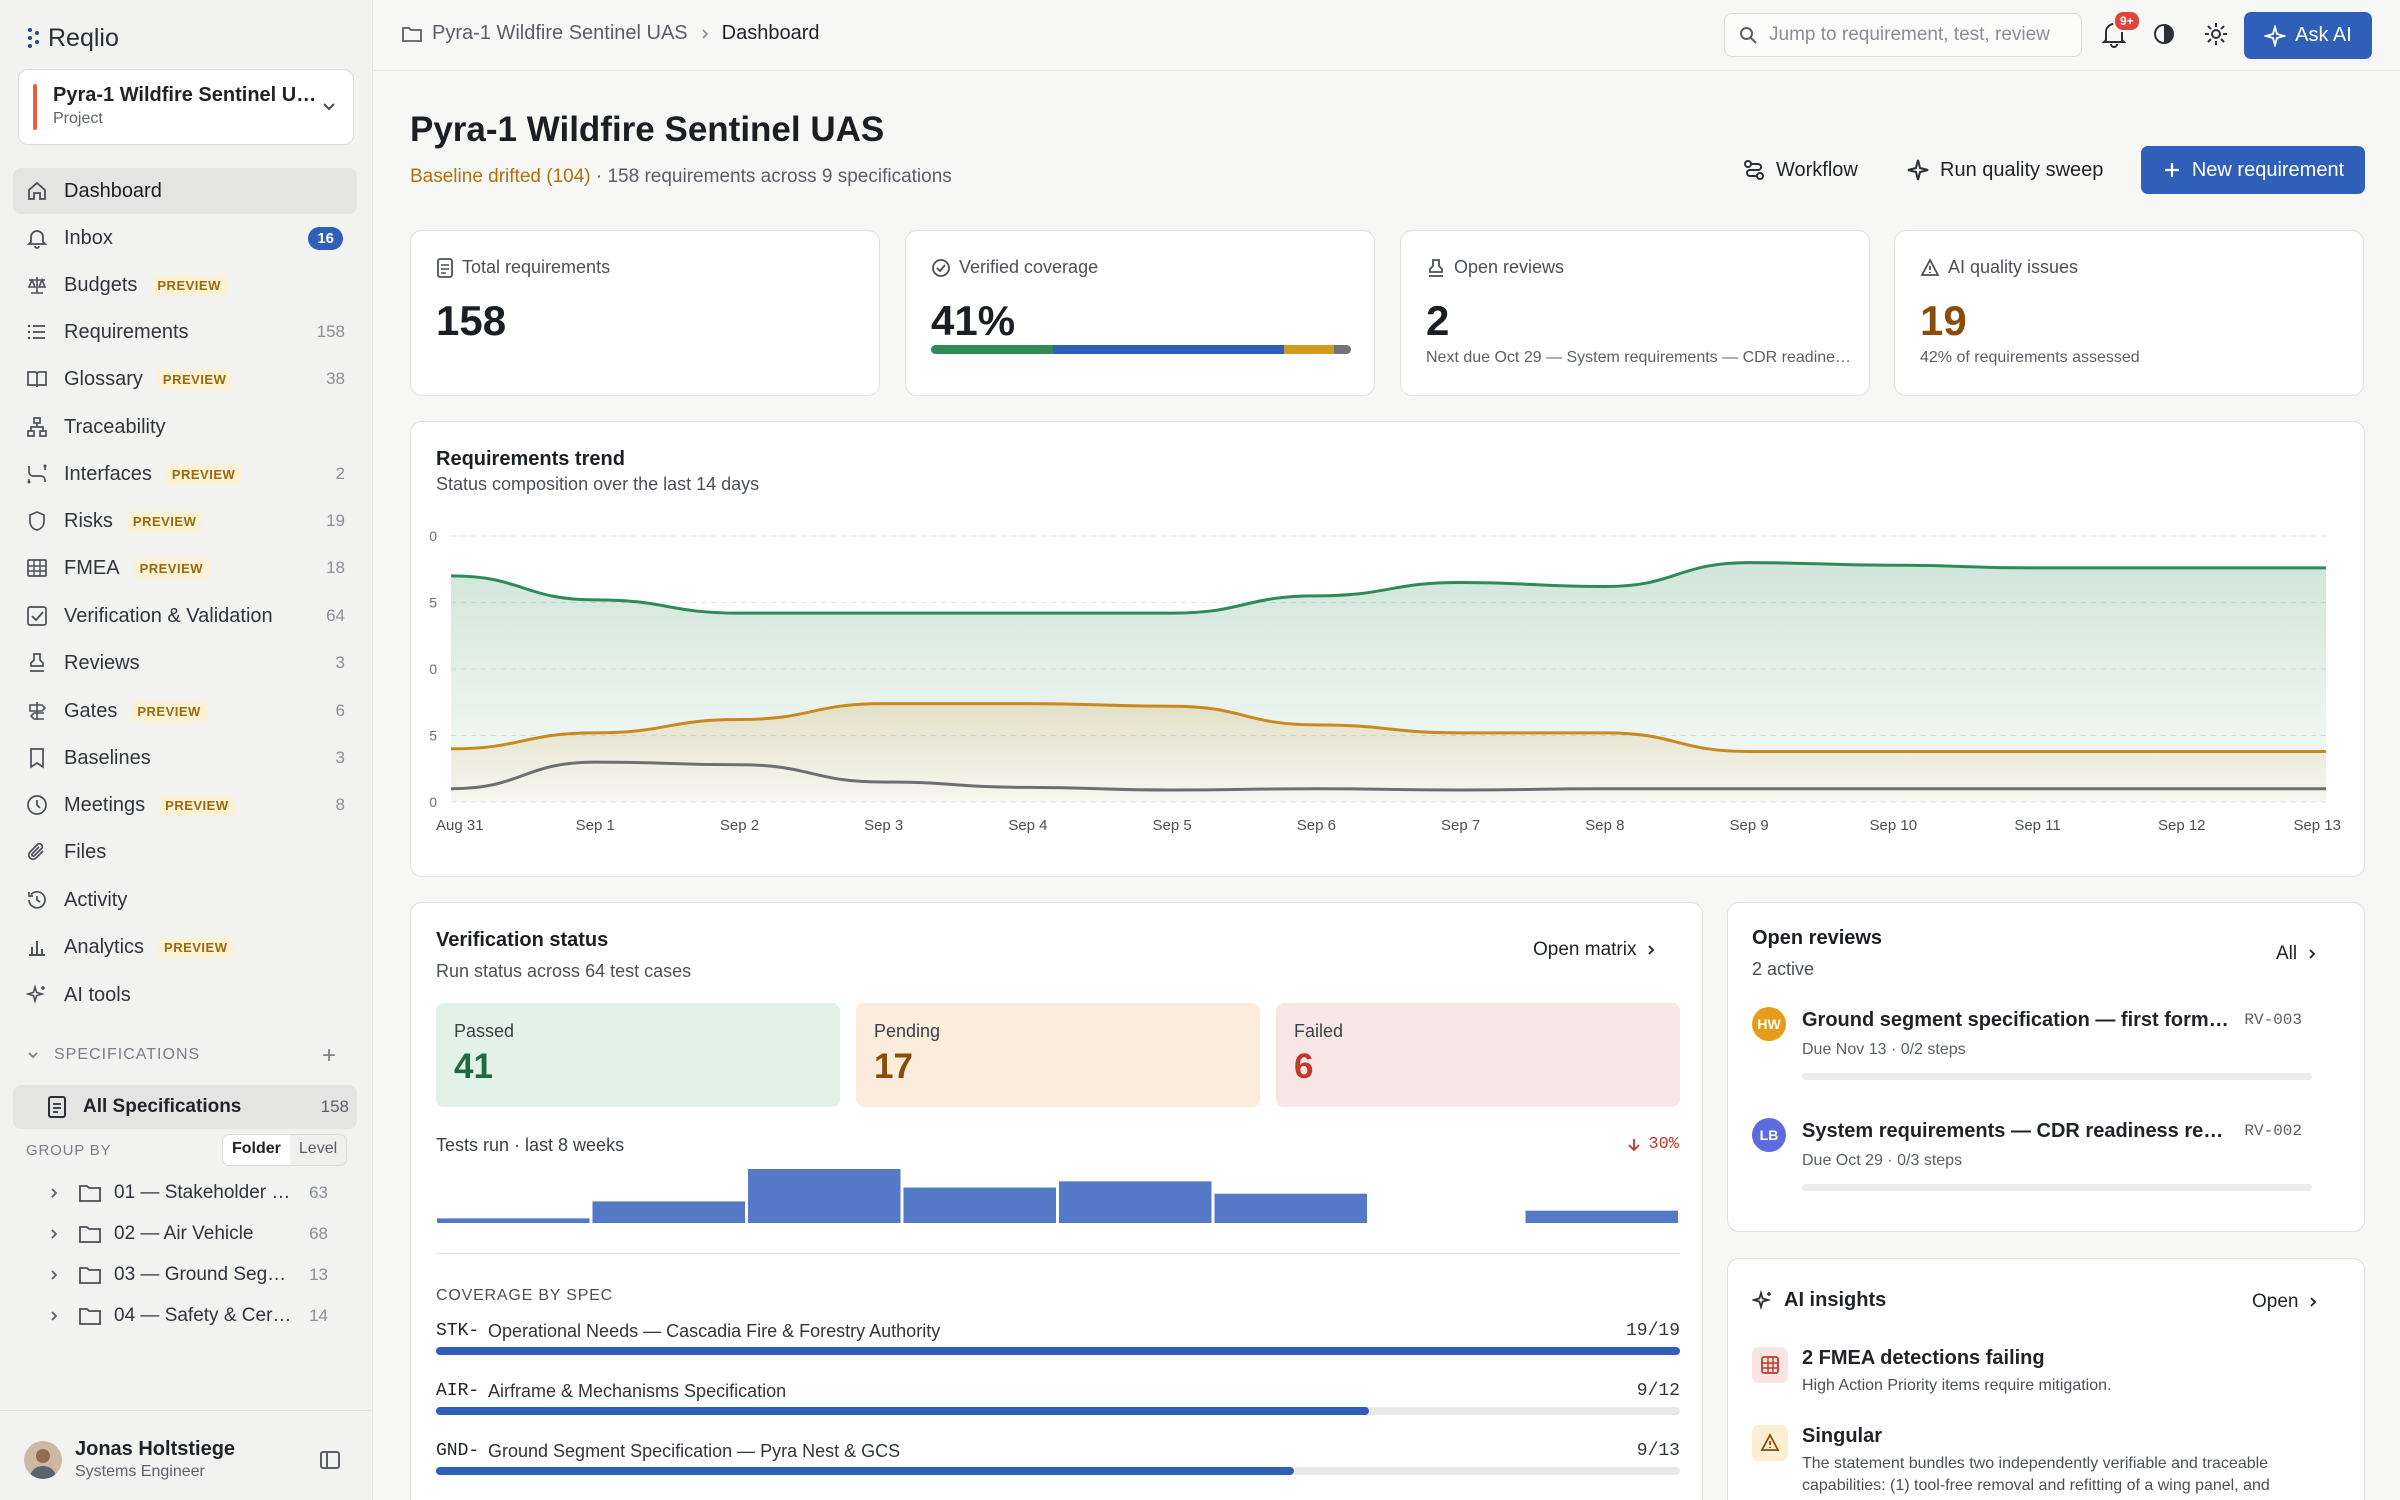  I want to click on sidebar-item-risks: Risks PREVIEW 19, so click(185, 521).